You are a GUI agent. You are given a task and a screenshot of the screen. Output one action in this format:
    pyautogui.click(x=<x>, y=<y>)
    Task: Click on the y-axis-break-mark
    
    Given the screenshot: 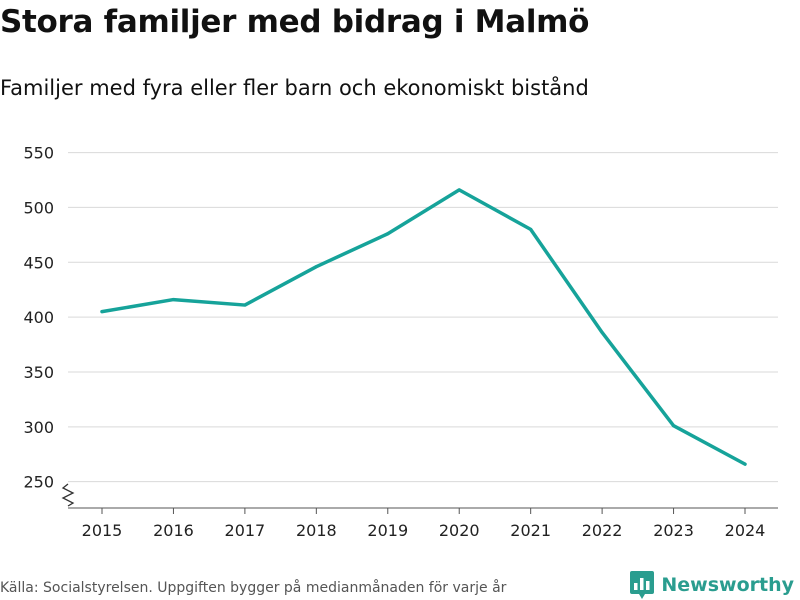 What is the action you would take?
    pyautogui.click(x=68, y=495)
    